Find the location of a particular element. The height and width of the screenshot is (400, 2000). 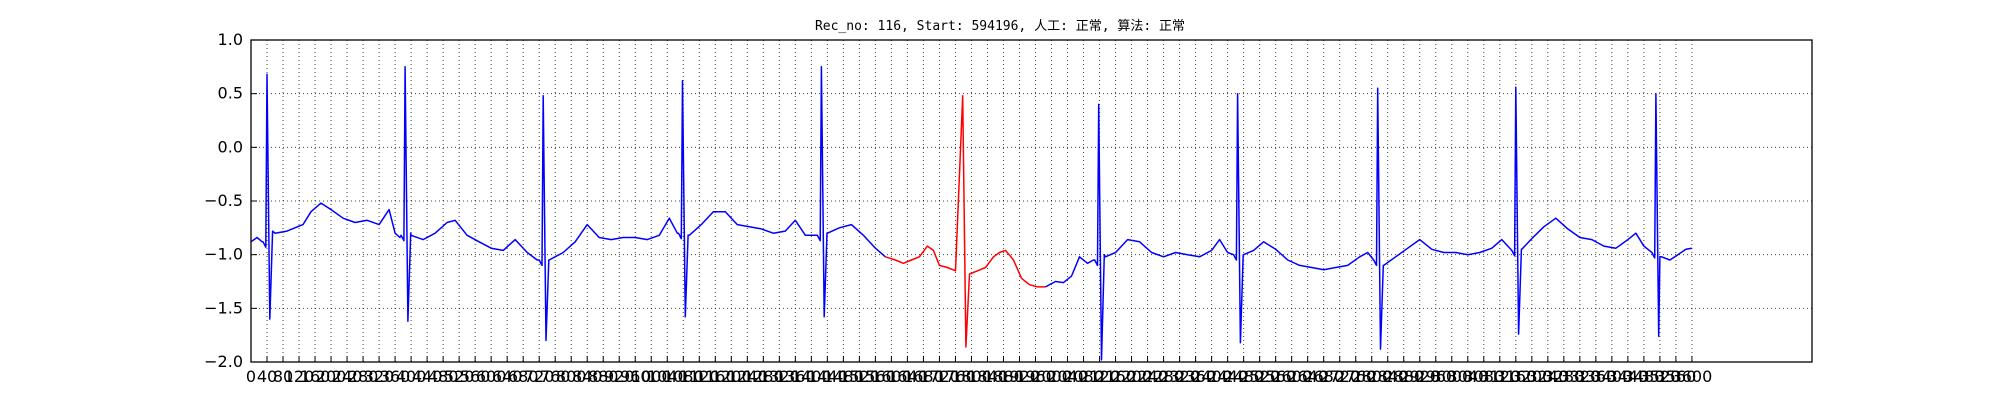

x-tick-label: 0 is located at coordinates (251, 376).